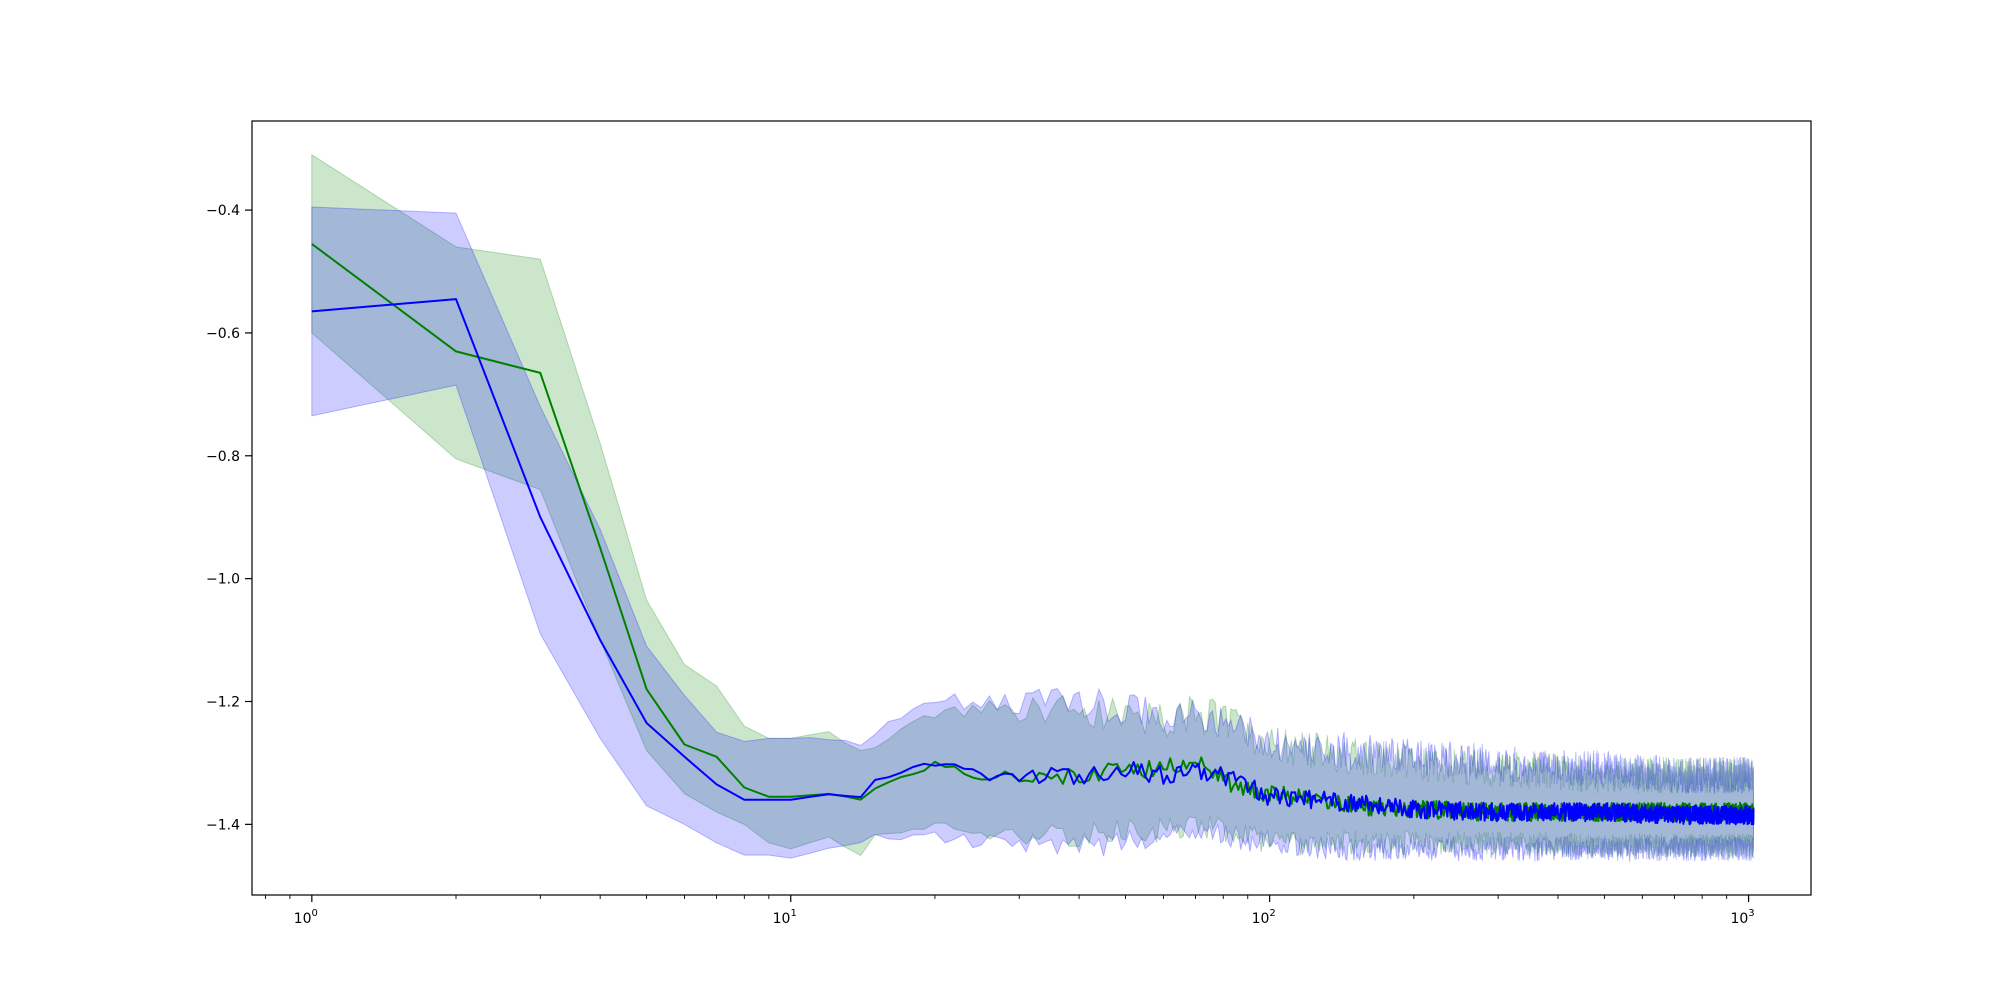 The height and width of the screenshot is (1004, 2000). What do you see at coordinates (223, 825) in the screenshot?
I see `y-tick-label: −1.4` at bounding box center [223, 825].